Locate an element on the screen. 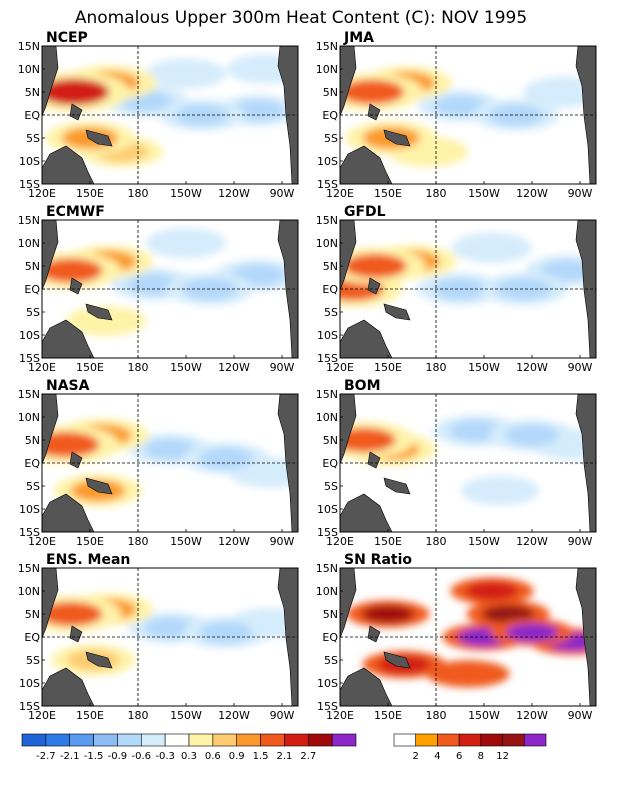 The image size is (618, 800). panel-title: ENS. Mean is located at coordinates (88, 560).